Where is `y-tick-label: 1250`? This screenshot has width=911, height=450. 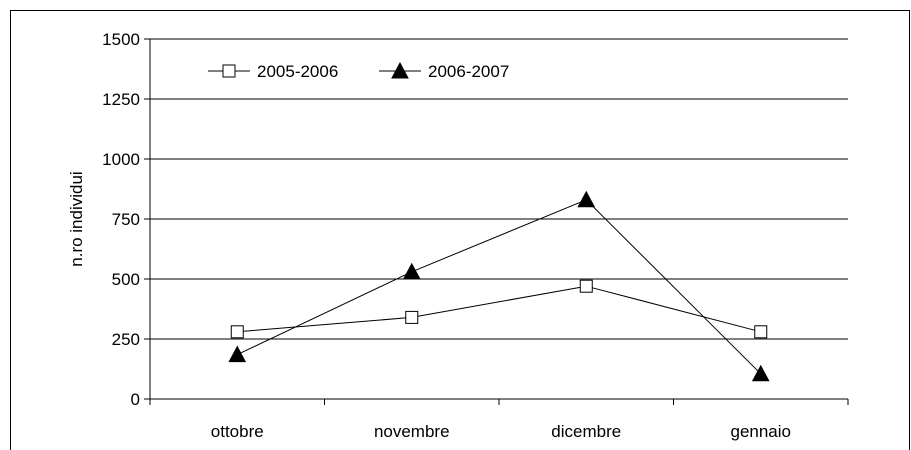
y-tick-label: 1250 is located at coordinates (121, 99).